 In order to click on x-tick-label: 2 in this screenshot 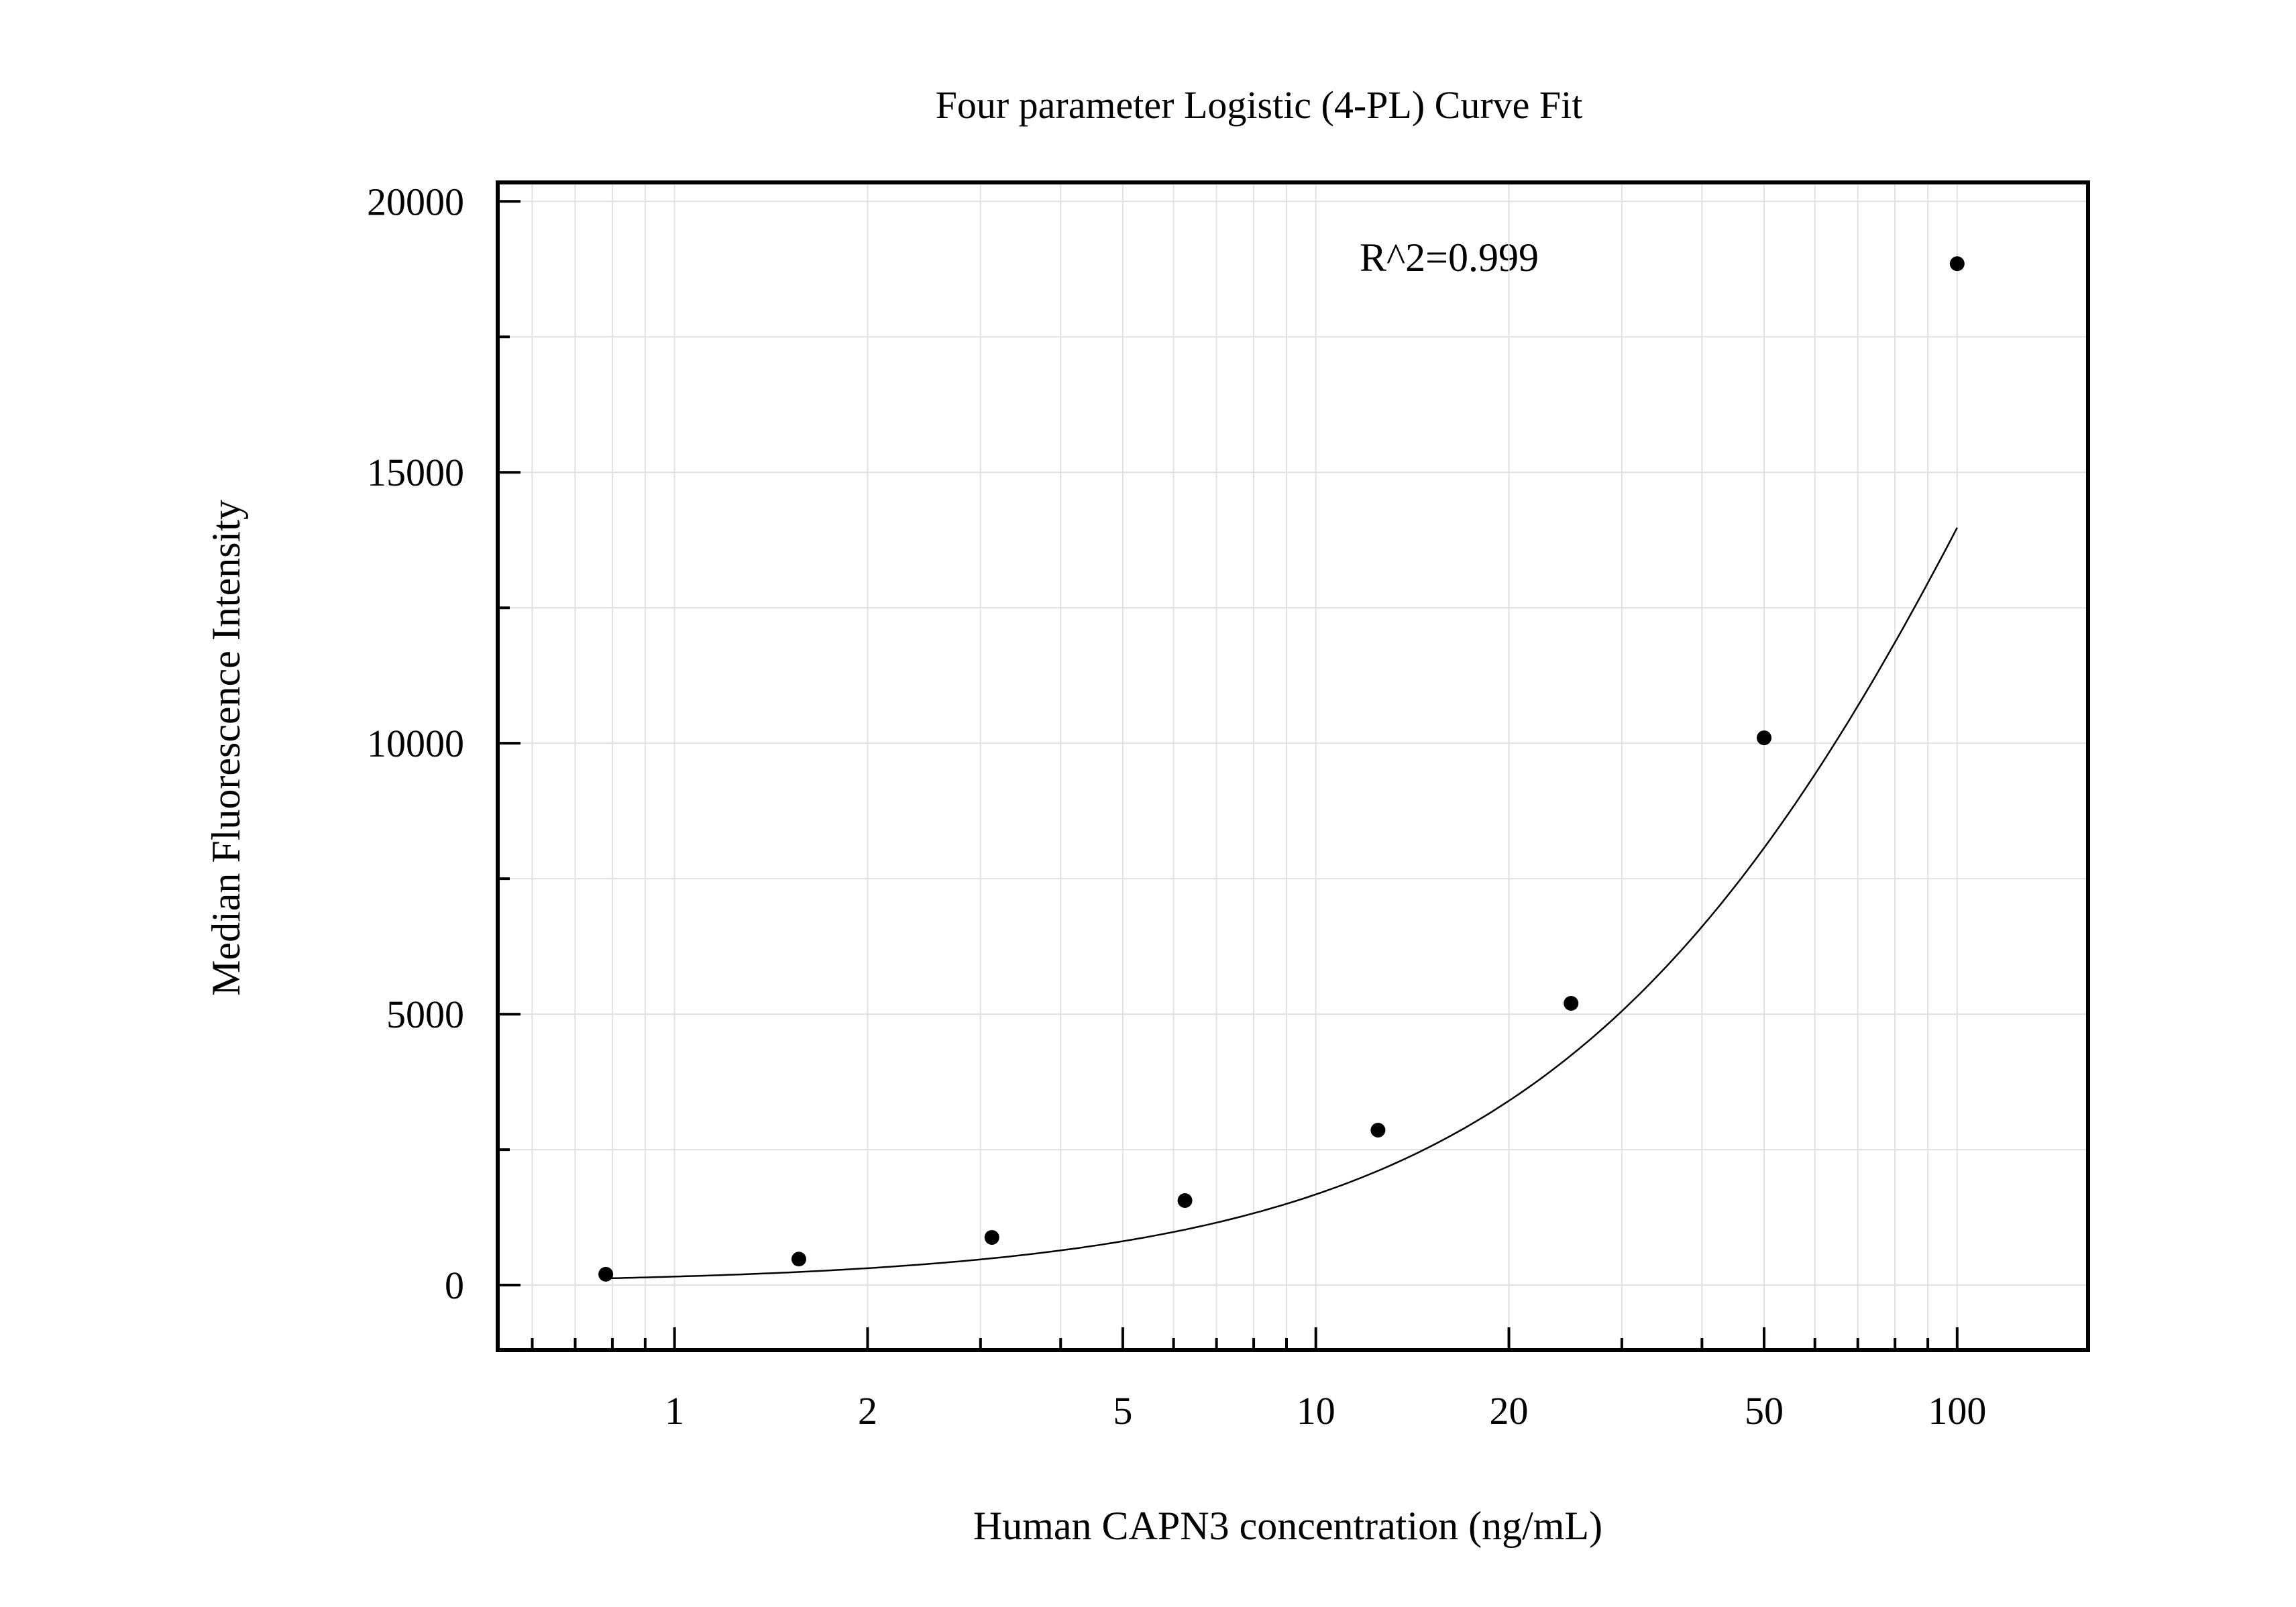, I will do `click(867, 1411)`.